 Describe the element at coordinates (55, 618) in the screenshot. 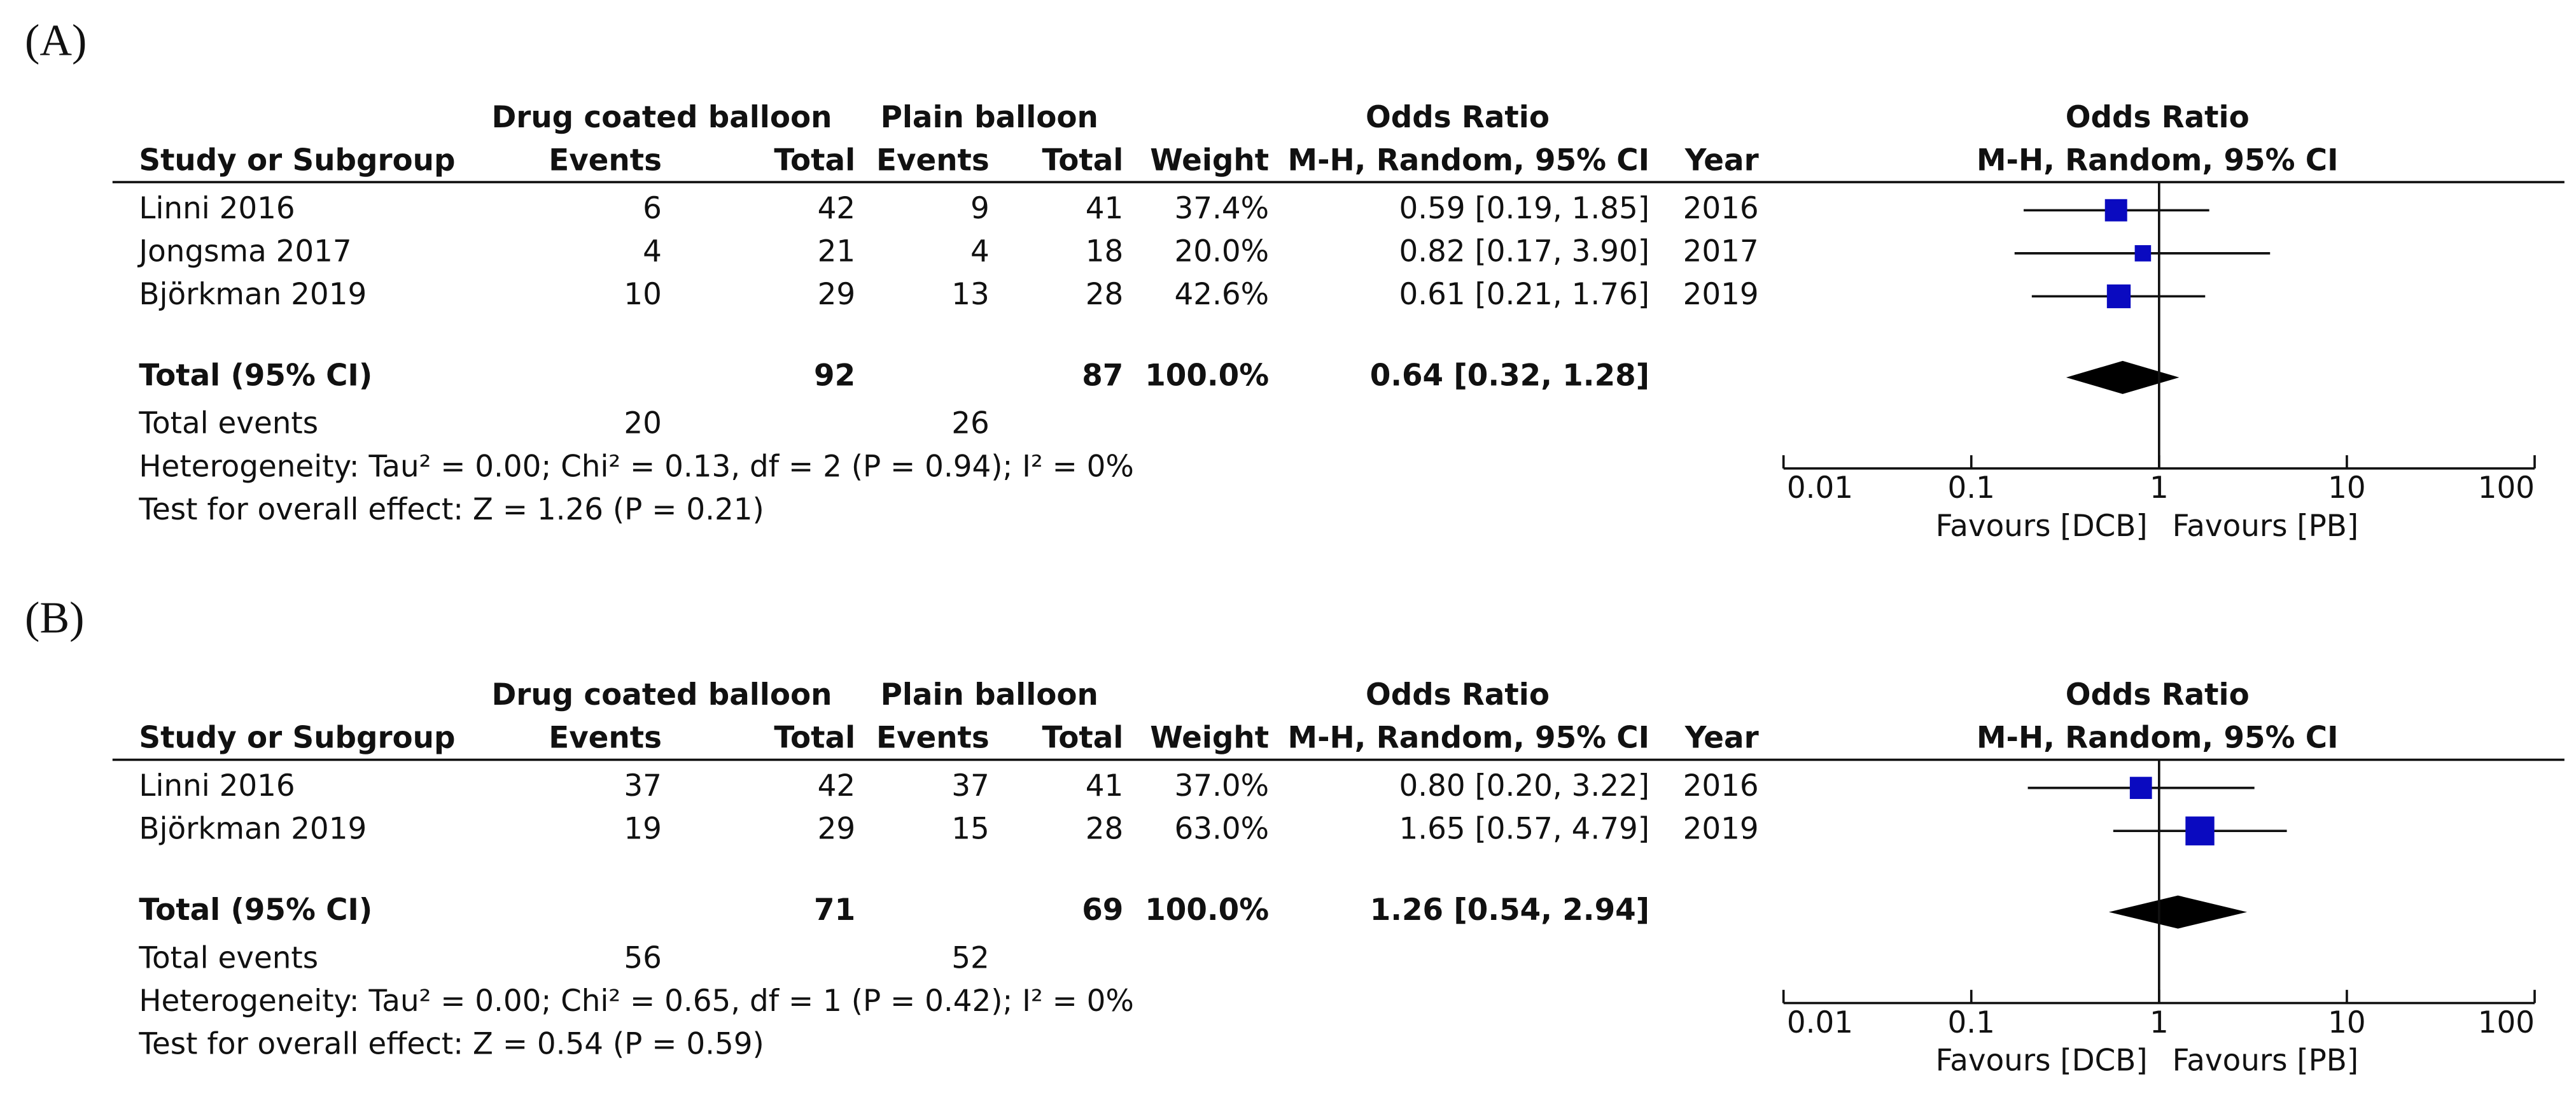

I see `panel-label: (B)` at that location.